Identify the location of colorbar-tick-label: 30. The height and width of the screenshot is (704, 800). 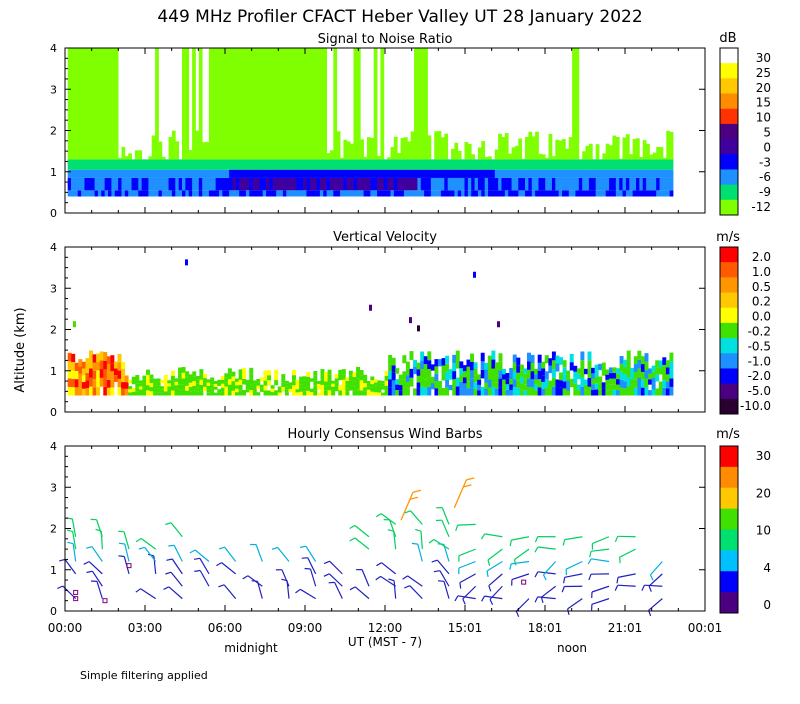
(763, 456).